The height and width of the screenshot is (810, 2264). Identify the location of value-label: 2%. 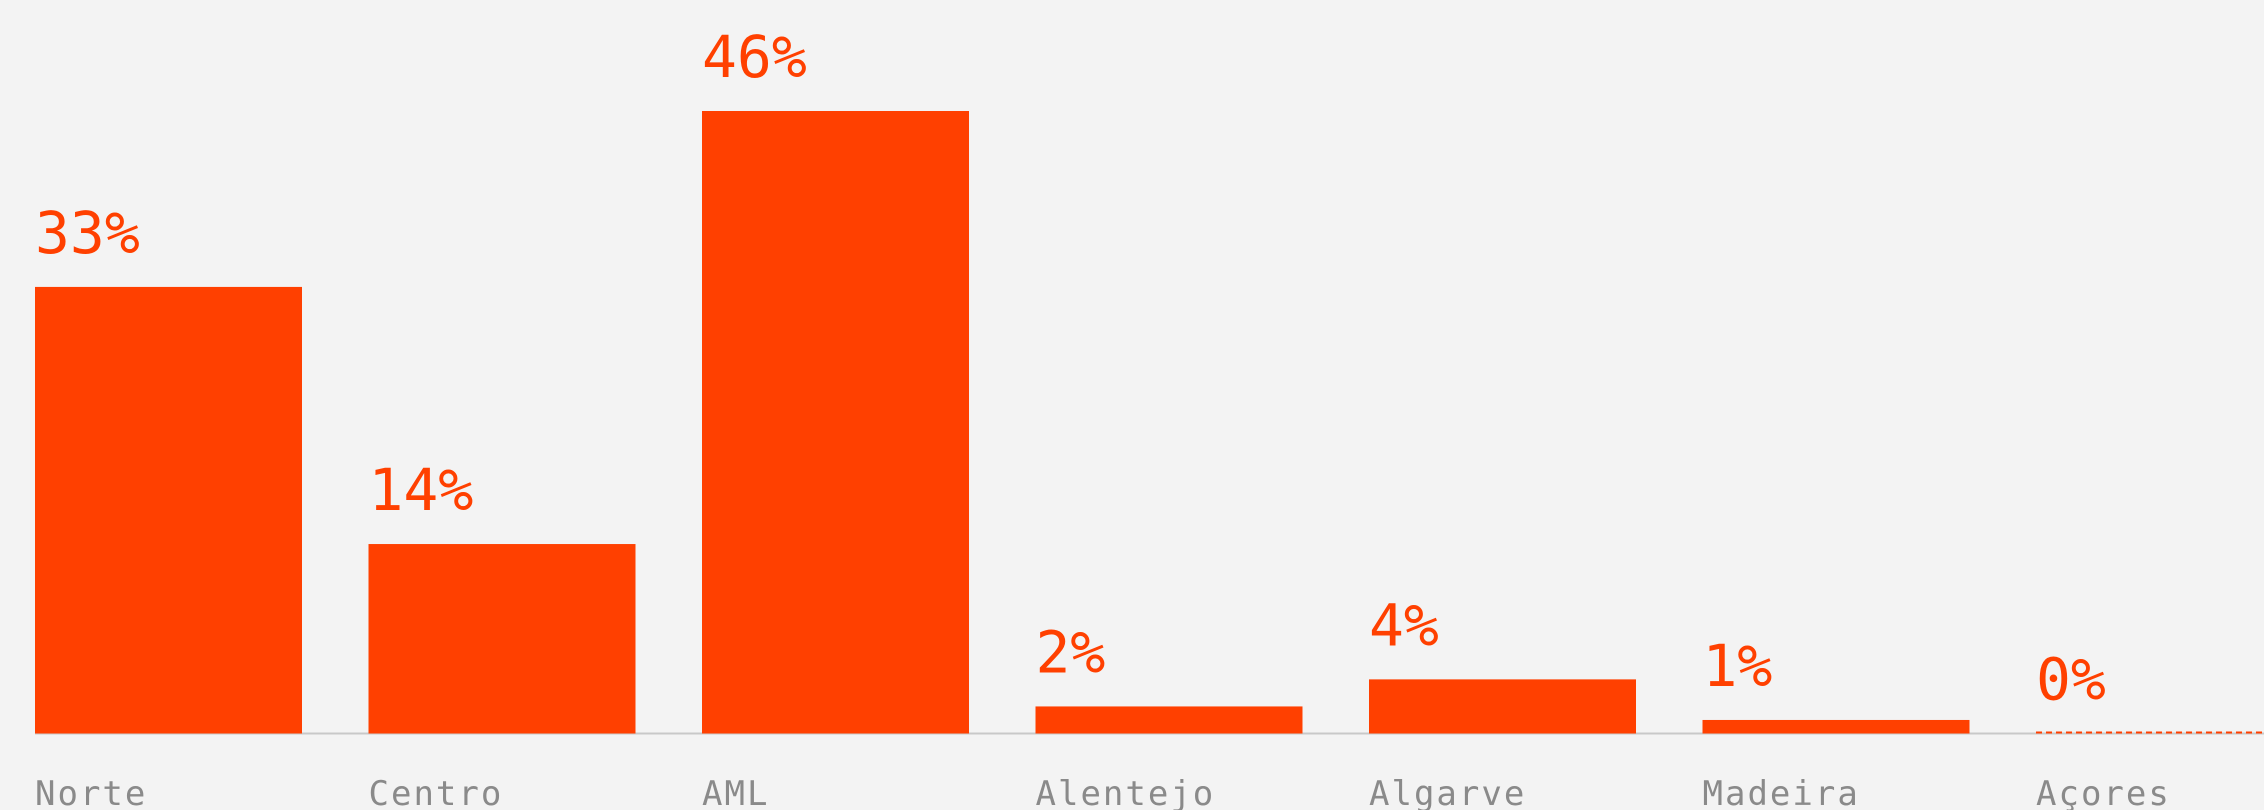
(1071, 652).